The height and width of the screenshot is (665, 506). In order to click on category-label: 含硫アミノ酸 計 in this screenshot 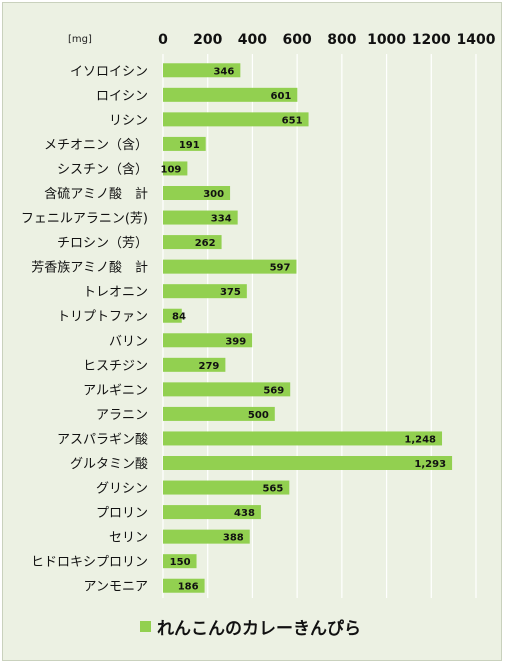, I will do `click(96, 194)`.